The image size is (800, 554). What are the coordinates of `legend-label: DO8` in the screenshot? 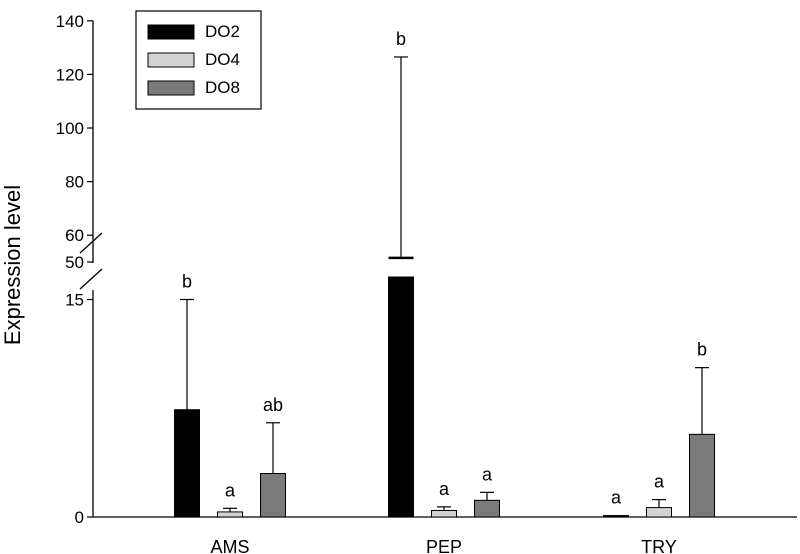 It's located at (222, 87).